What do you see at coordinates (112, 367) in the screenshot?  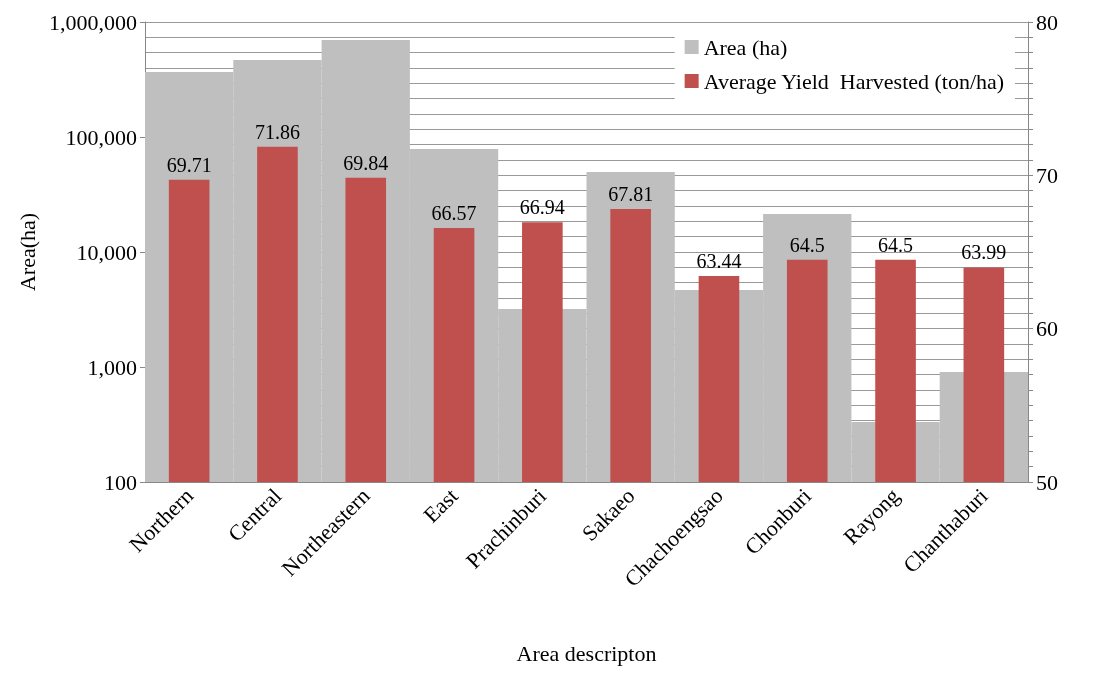 I see `y-tick-label: 1,000` at bounding box center [112, 367].